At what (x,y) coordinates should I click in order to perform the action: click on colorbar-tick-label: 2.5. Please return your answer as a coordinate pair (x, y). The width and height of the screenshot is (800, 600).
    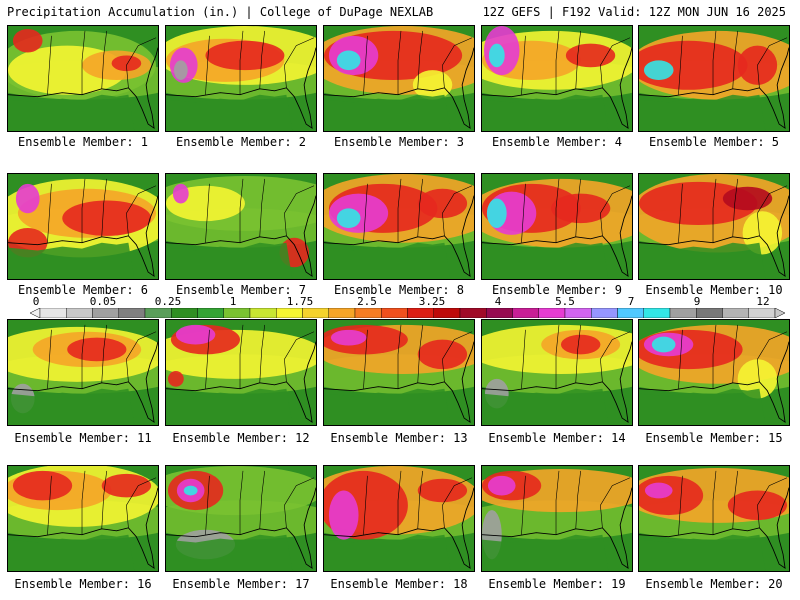
    Looking at the image, I should click on (367, 301).